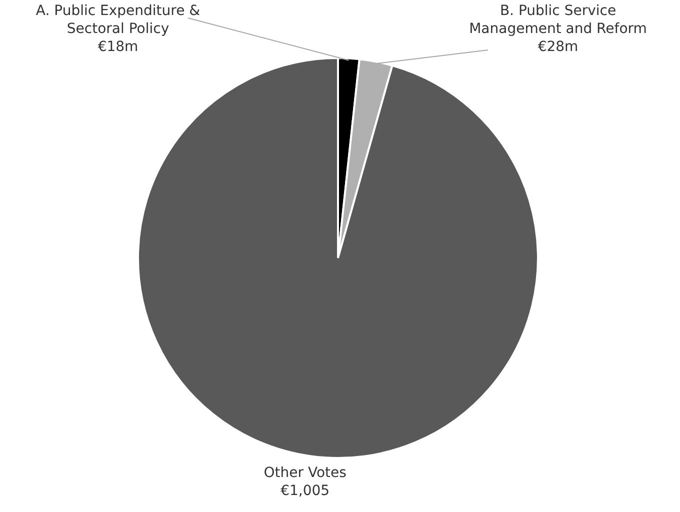  What do you see at coordinates (305, 473) in the screenshot?
I see `slice-label: Other Votes` at bounding box center [305, 473].